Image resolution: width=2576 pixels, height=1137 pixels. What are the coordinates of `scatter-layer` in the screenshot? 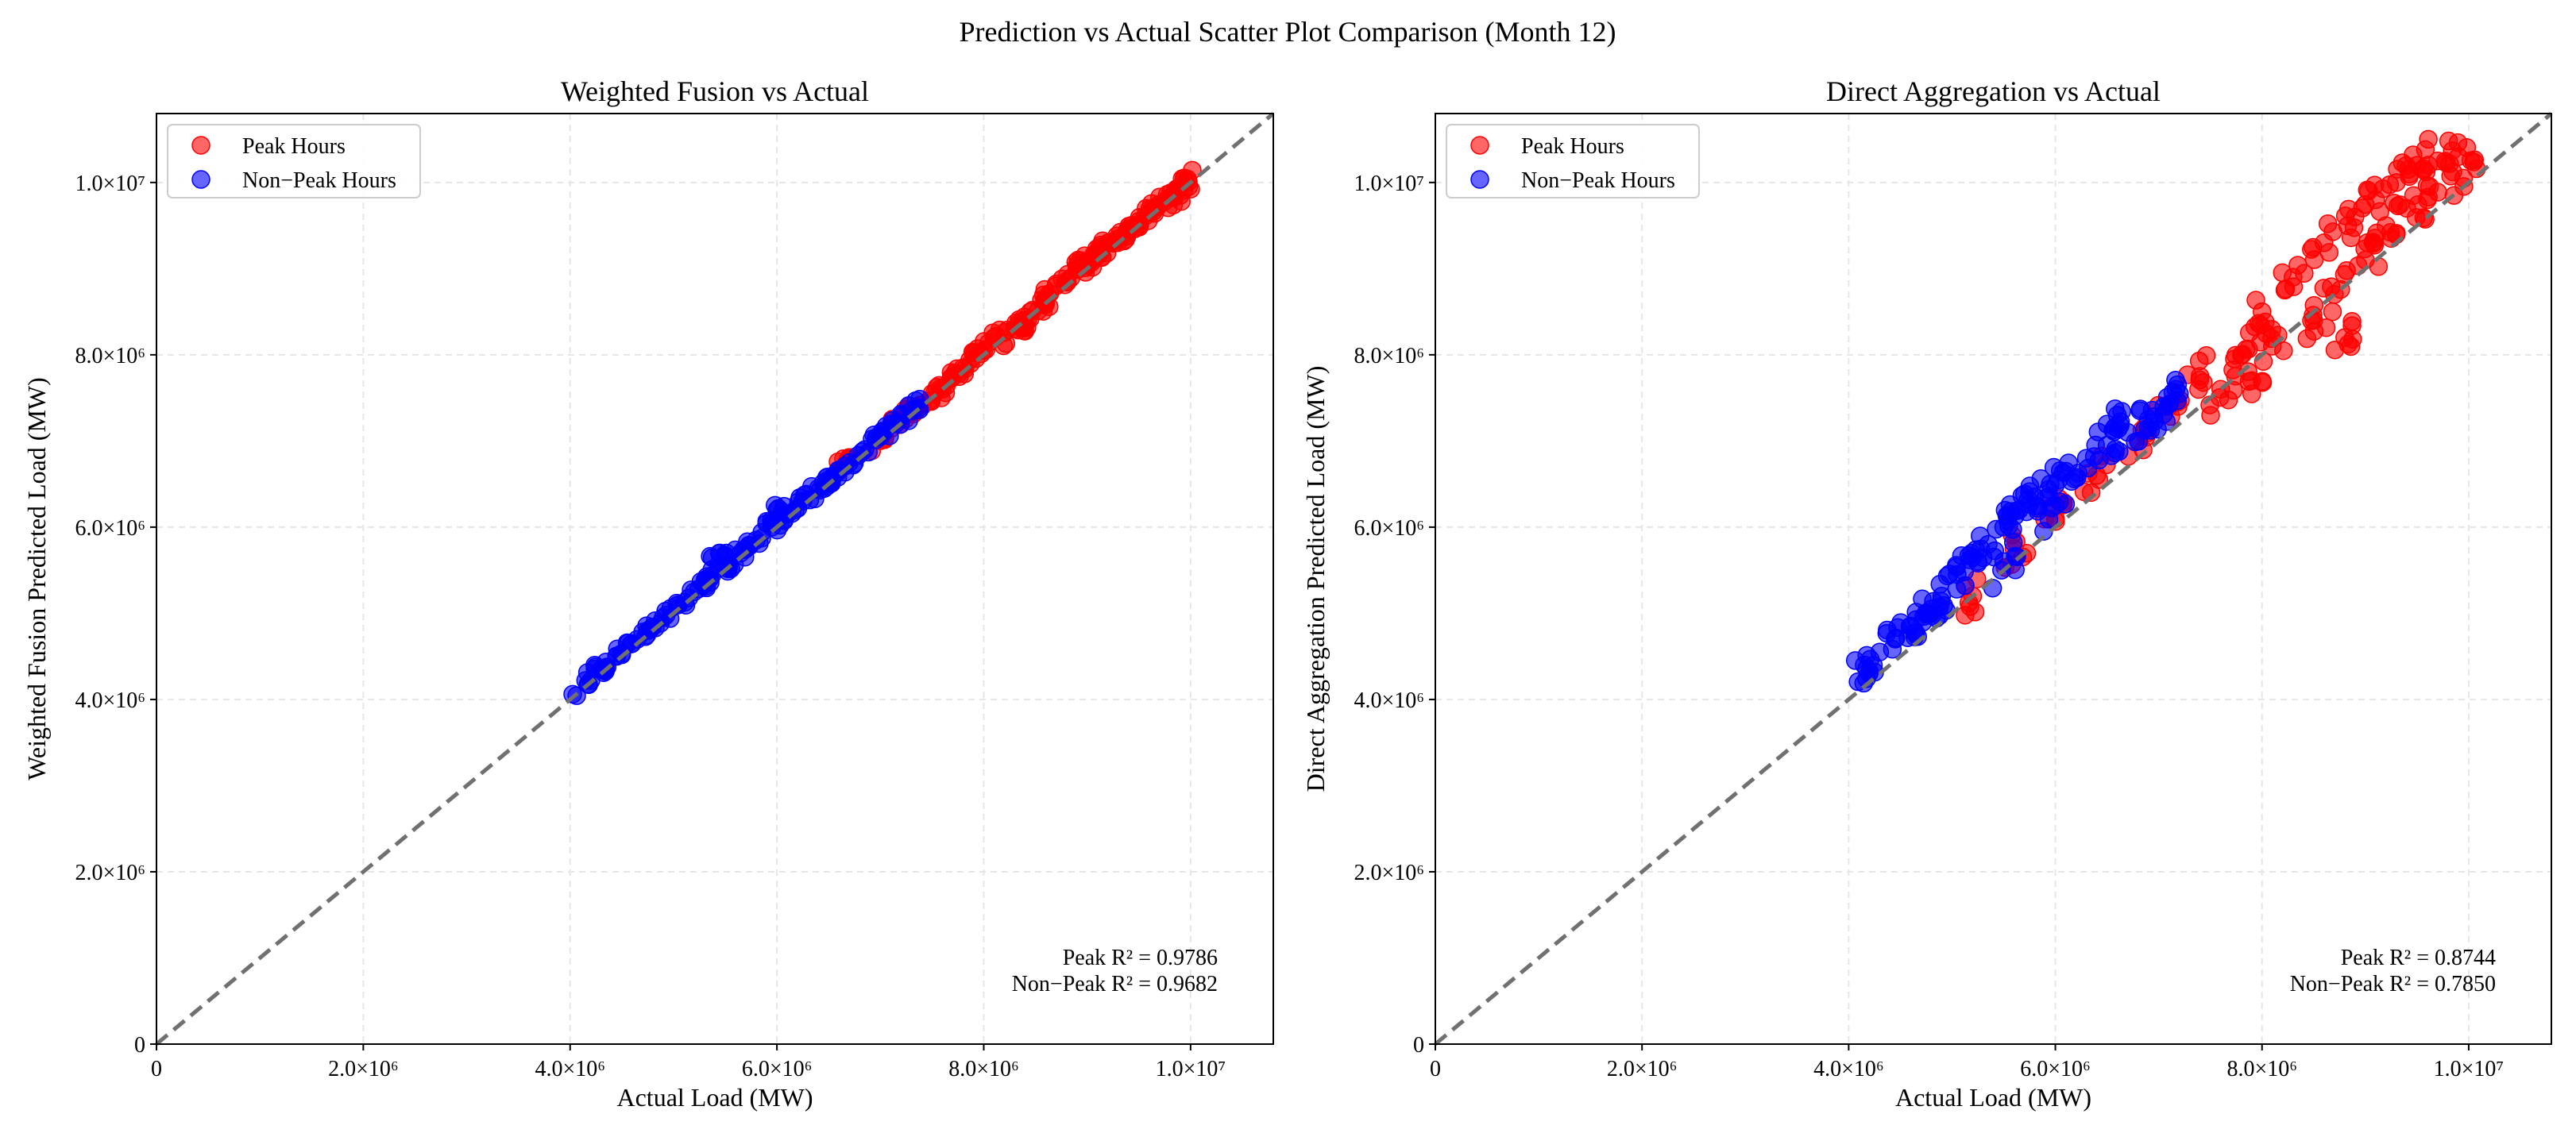 It's located at (2165, 411).